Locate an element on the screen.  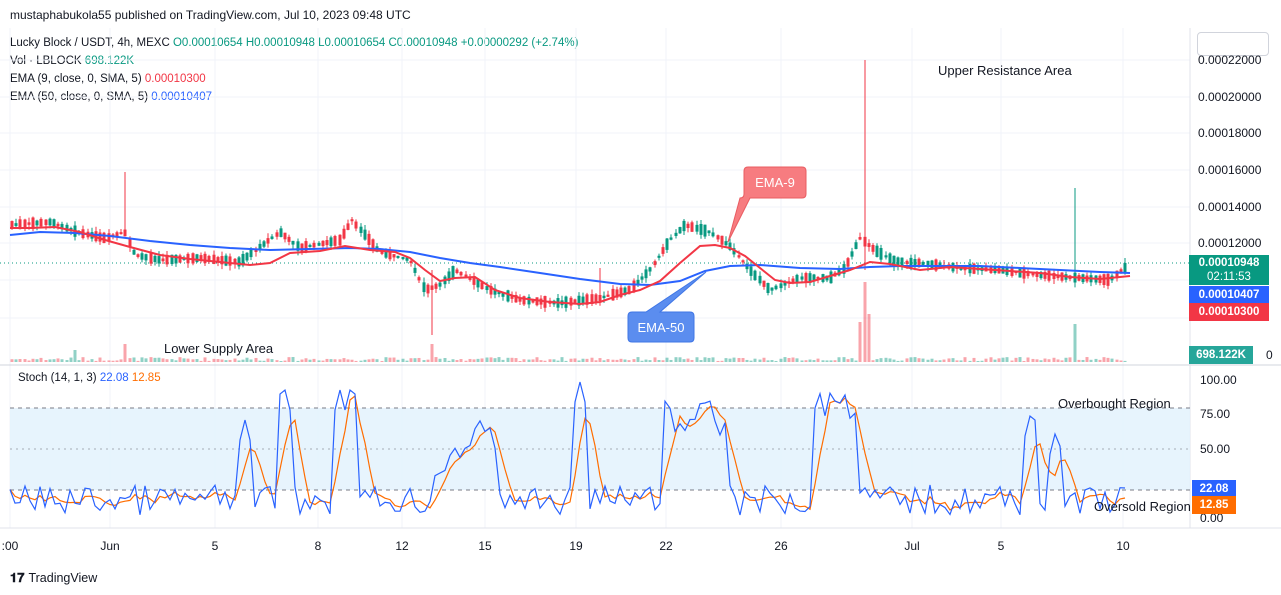
ema9-row: EMA (9, close, 0, SMA, 5) 0.00010300 is located at coordinates (294, 79).